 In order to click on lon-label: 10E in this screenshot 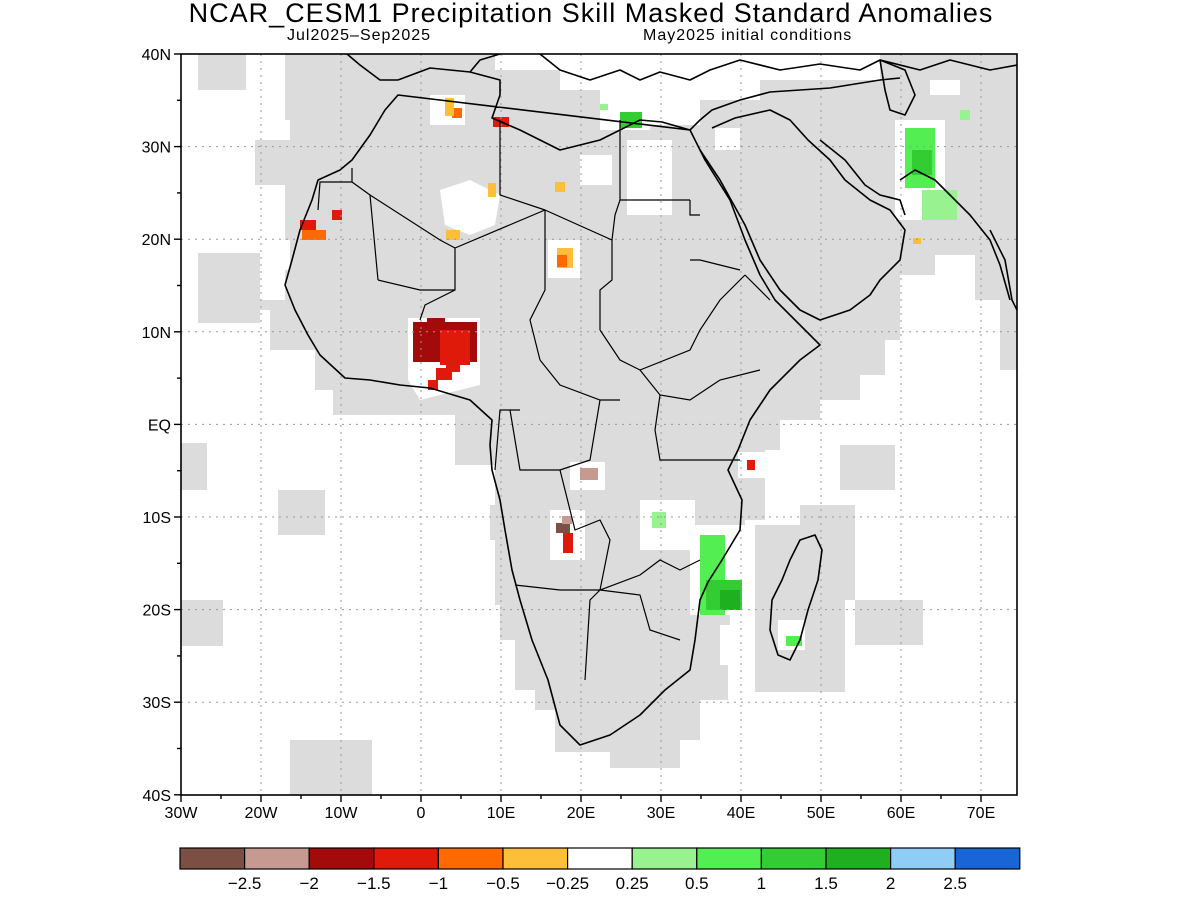, I will do `click(501, 813)`.